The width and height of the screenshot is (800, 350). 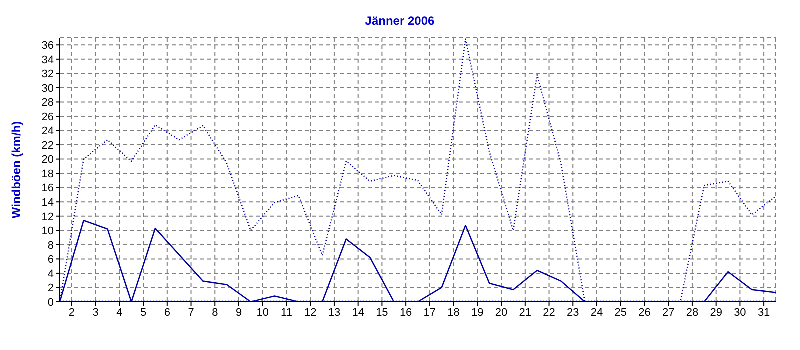 I want to click on x-tick-label: 15, so click(x=382, y=312).